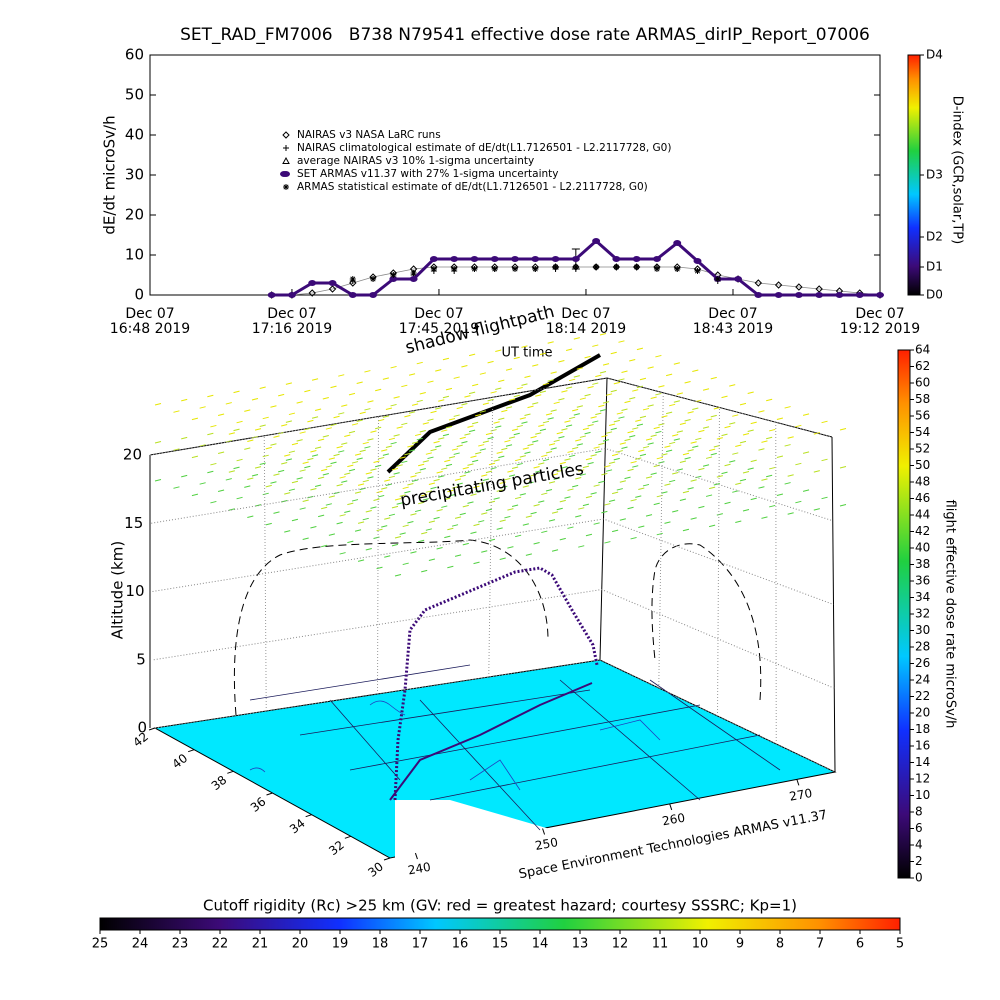  Describe the element at coordinates (219, 783) in the screenshot. I see `y-tick-label: 38` at that location.